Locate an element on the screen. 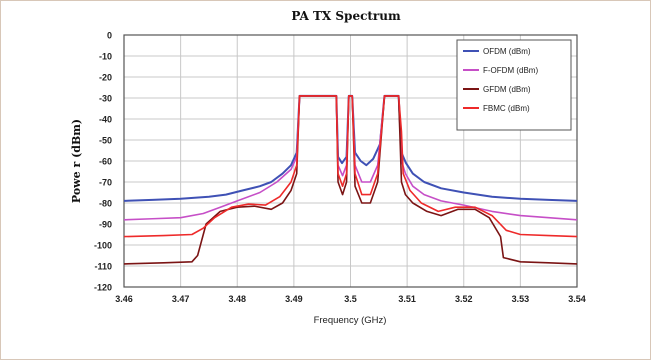 The height and width of the screenshot is (361, 651). x-tick-label: 3.5 is located at coordinates (350, 299).